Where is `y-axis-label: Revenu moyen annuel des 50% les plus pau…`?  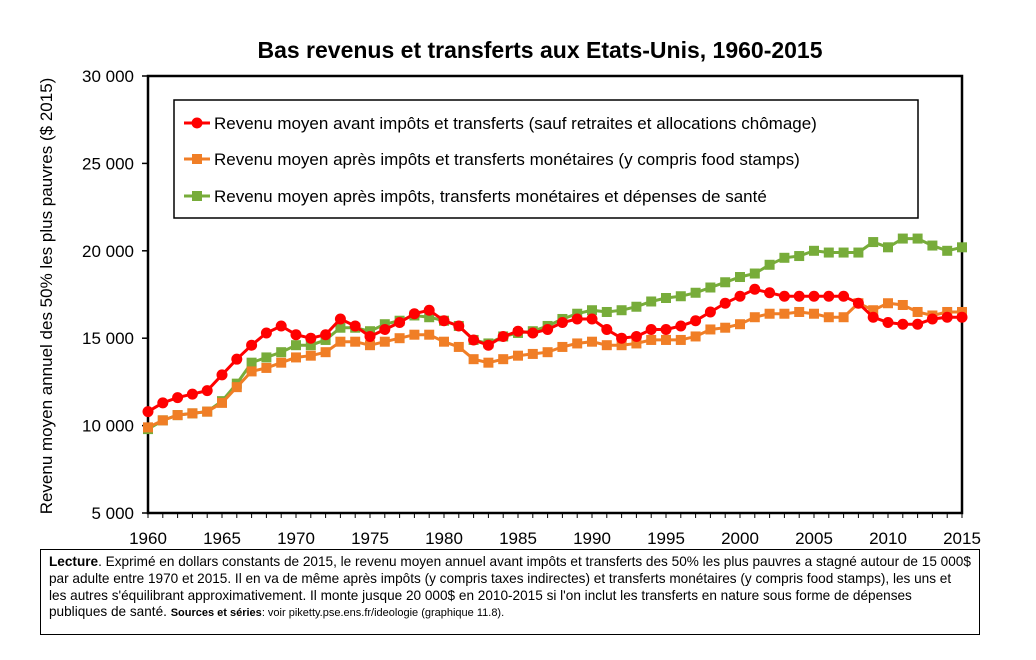 y-axis-label: Revenu moyen annuel des 50% les plus pau… is located at coordinates (46, 296).